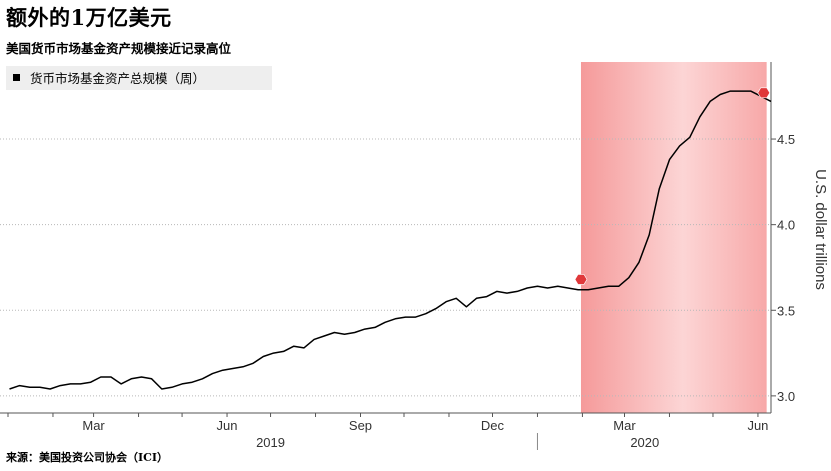  Describe the element at coordinates (786, 139) in the screenshot. I see `y-tick-label: 4.5` at that location.